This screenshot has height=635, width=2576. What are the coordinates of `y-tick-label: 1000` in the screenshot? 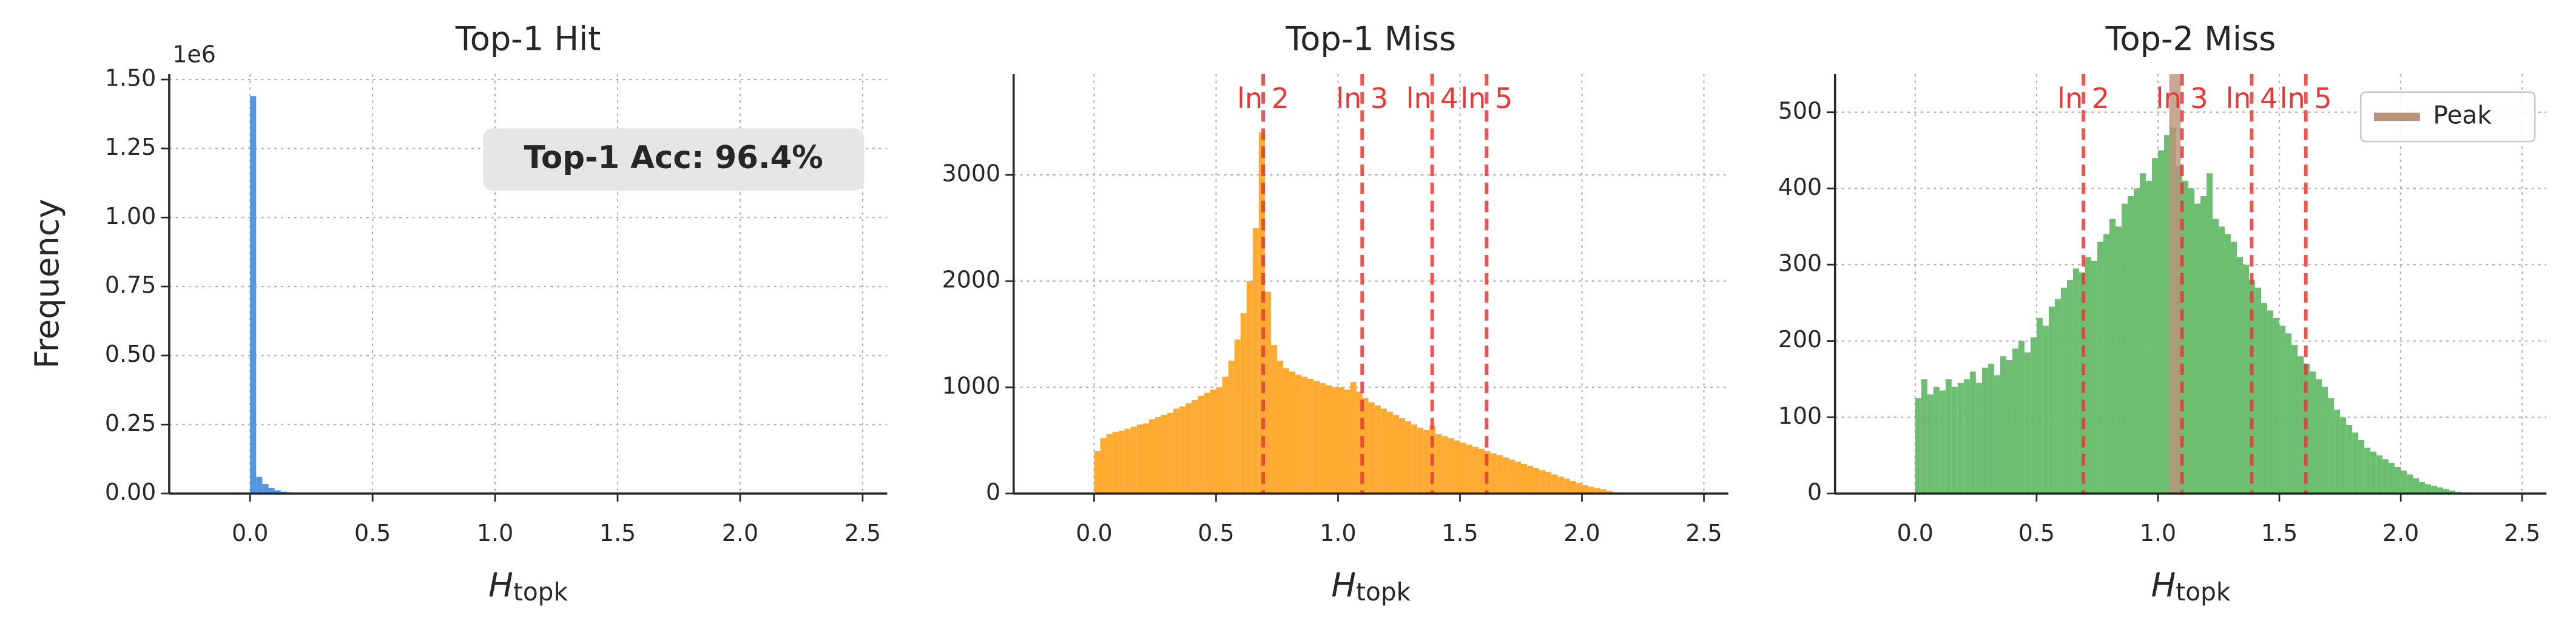 It's located at (971, 386).